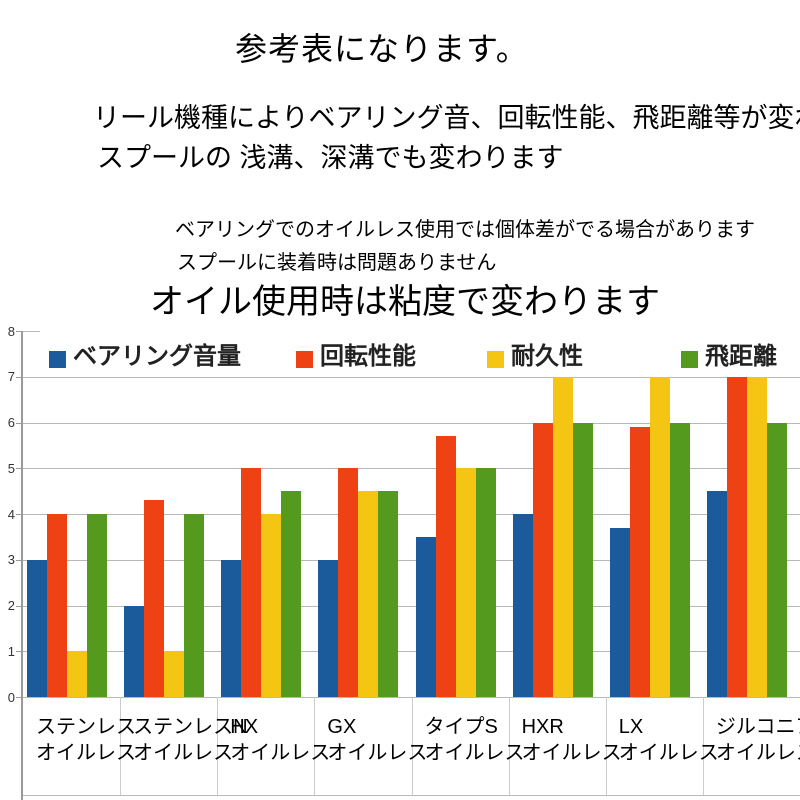 The width and height of the screenshot is (800, 800). What do you see at coordinates (231, 628) in the screenshot?
I see `bar-ベアリング音量-2` at bounding box center [231, 628].